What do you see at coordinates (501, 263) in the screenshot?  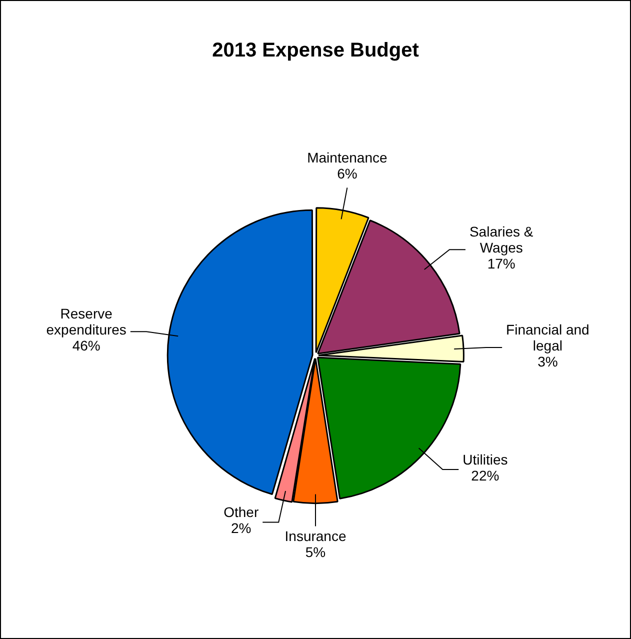 I see `data-label: 17%` at bounding box center [501, 263].